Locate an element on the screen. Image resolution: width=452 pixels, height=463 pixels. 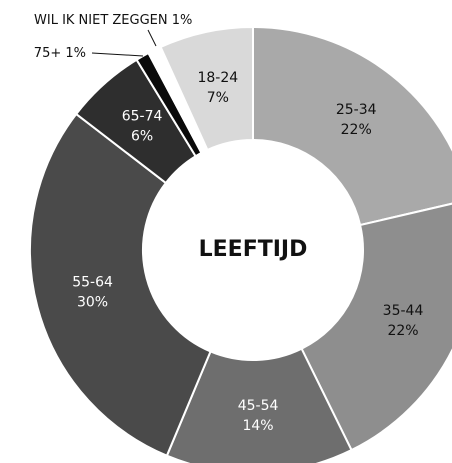
slice-category: 18-24 is located at coordinates (217, 78).